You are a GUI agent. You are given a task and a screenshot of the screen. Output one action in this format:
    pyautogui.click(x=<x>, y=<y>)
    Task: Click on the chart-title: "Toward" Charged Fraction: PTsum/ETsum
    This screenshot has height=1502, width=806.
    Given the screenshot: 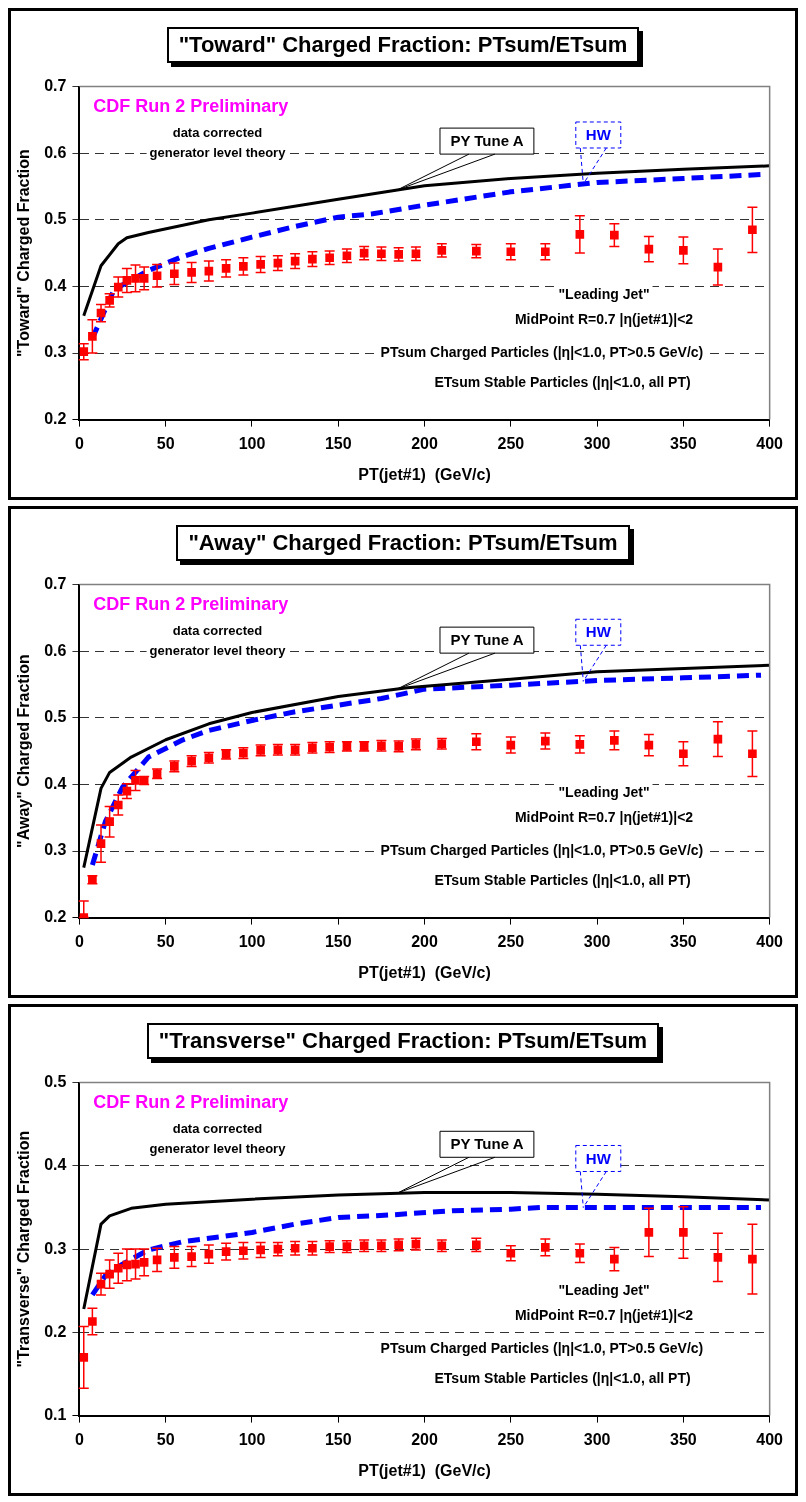 What is the action you would take?
    pyautogui.click(x=403, y=45)
    